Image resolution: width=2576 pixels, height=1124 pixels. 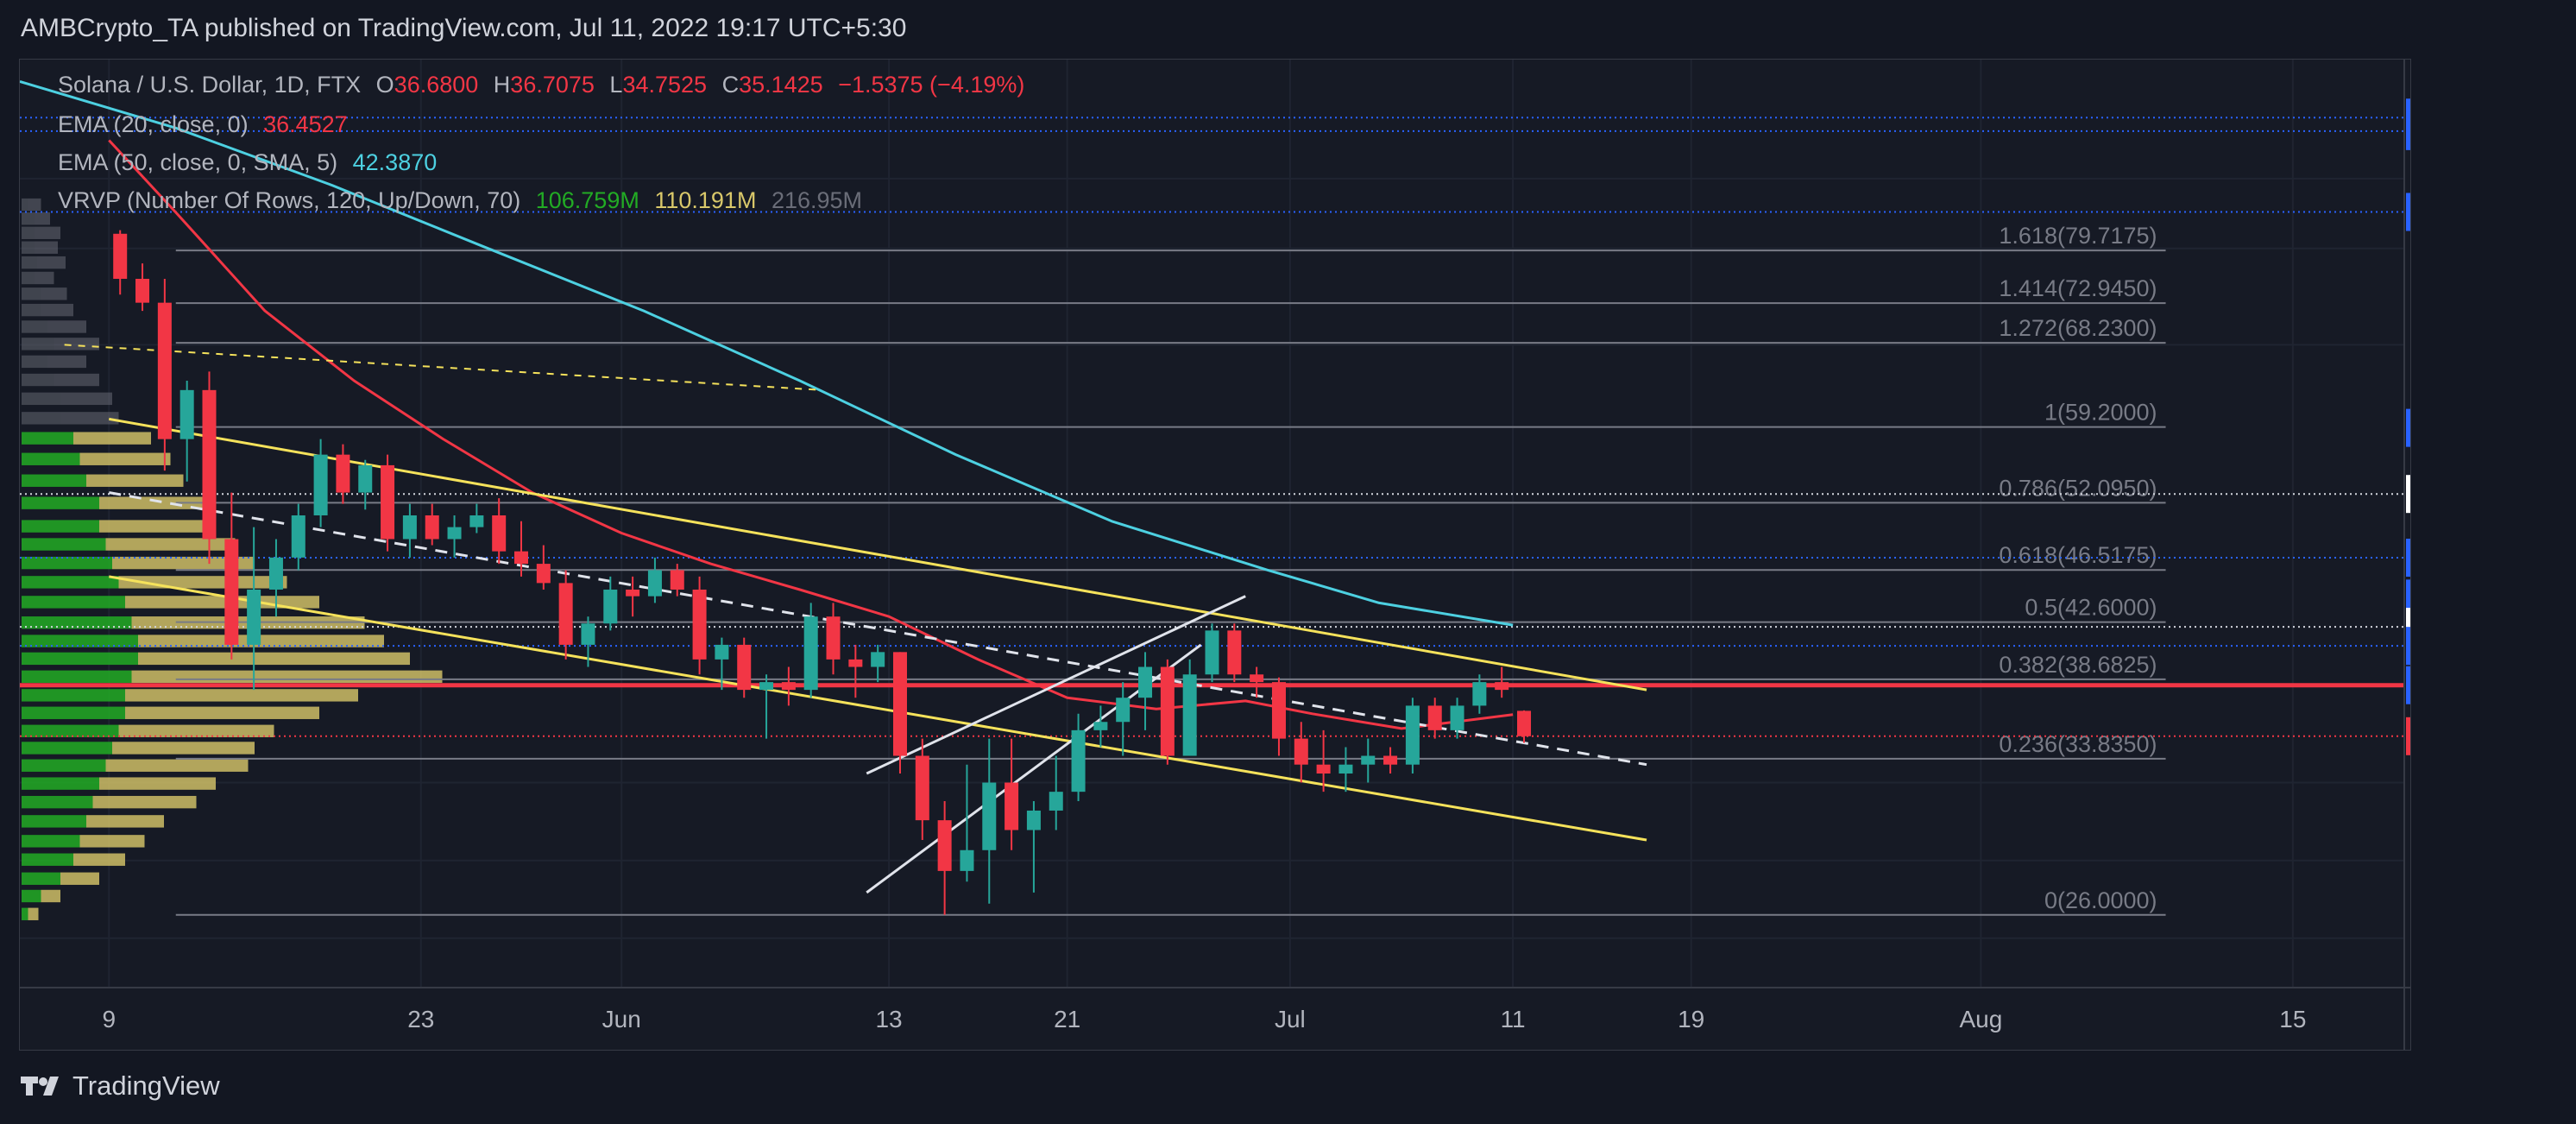 I want to click on legend-open-label: O, so click(x=384, y=85).